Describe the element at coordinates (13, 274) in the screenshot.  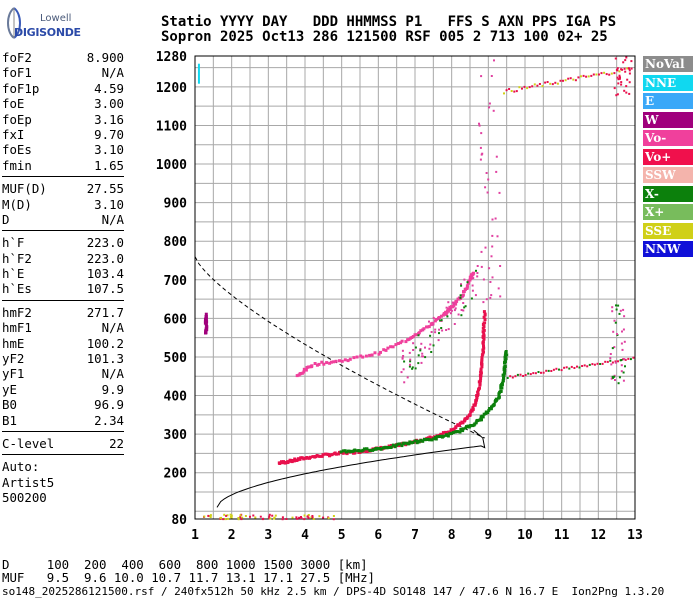
I see `param-label: h`E` at that location.